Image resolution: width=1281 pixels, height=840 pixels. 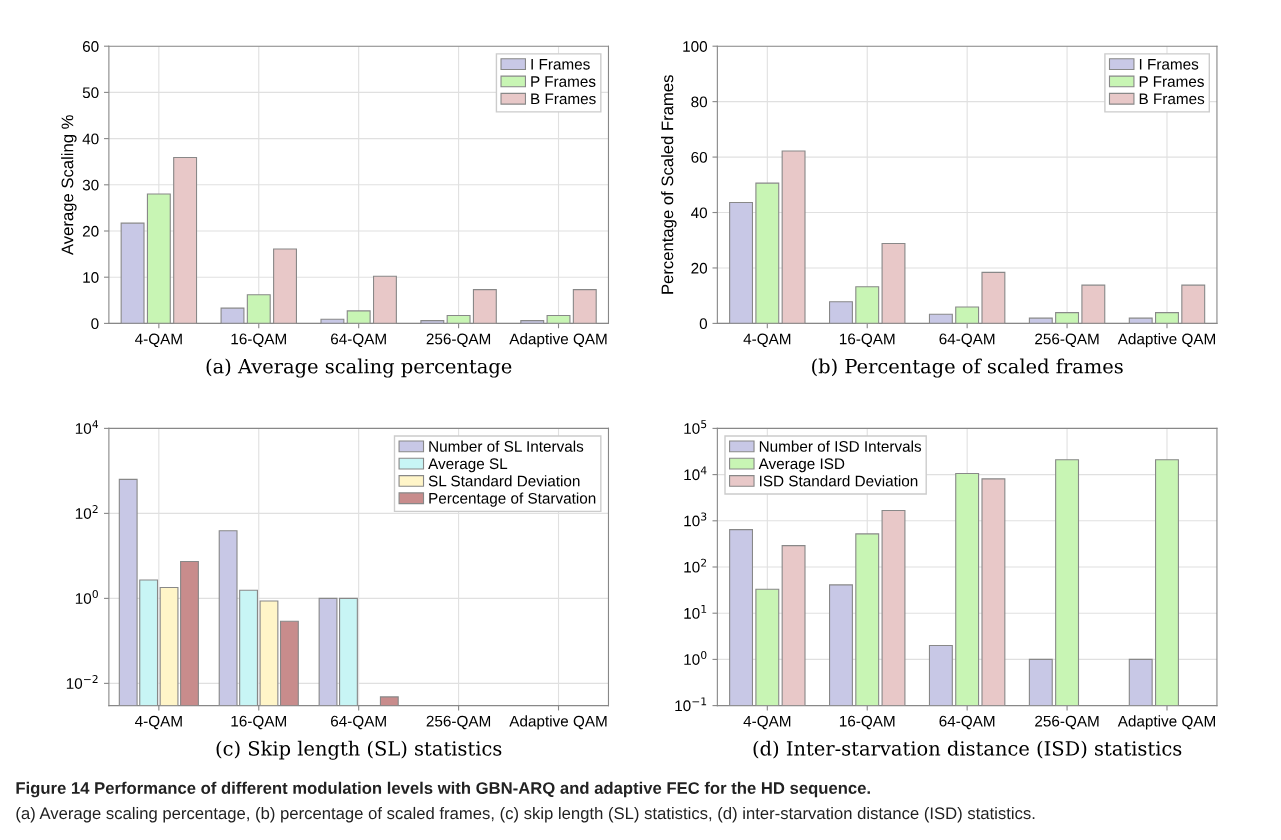 What do you see at coordinates (506, 446) in the screenshot?
I see `legend-label: Number of SL Intervals` at bounding box center [506, 446].